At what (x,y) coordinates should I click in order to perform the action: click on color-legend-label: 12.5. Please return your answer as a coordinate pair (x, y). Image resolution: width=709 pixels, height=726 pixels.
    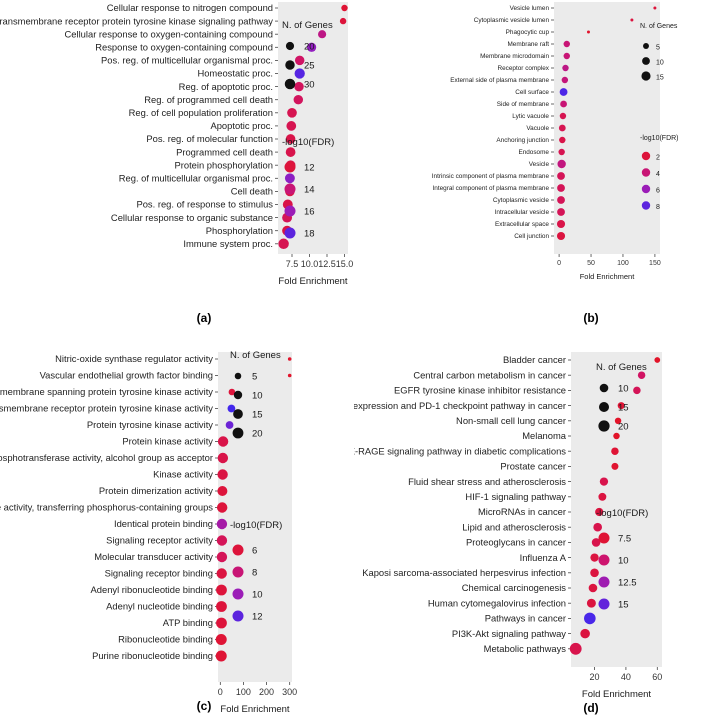
    Looking at the image, I should click on (627, 582).